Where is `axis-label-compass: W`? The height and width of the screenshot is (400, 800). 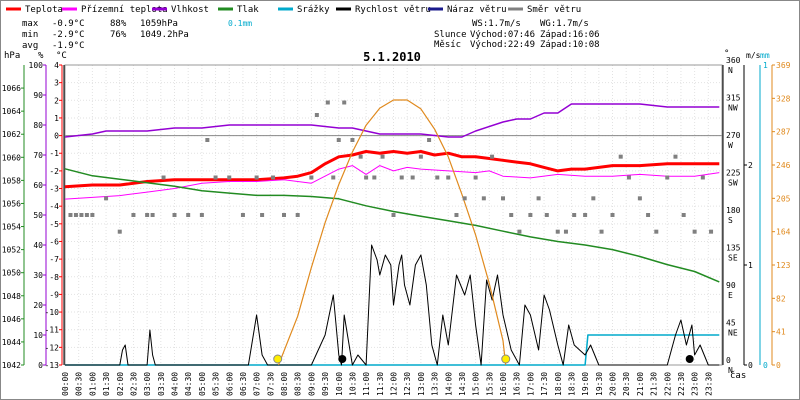 axis-label-compass: W is located at coordinates (730, 145).